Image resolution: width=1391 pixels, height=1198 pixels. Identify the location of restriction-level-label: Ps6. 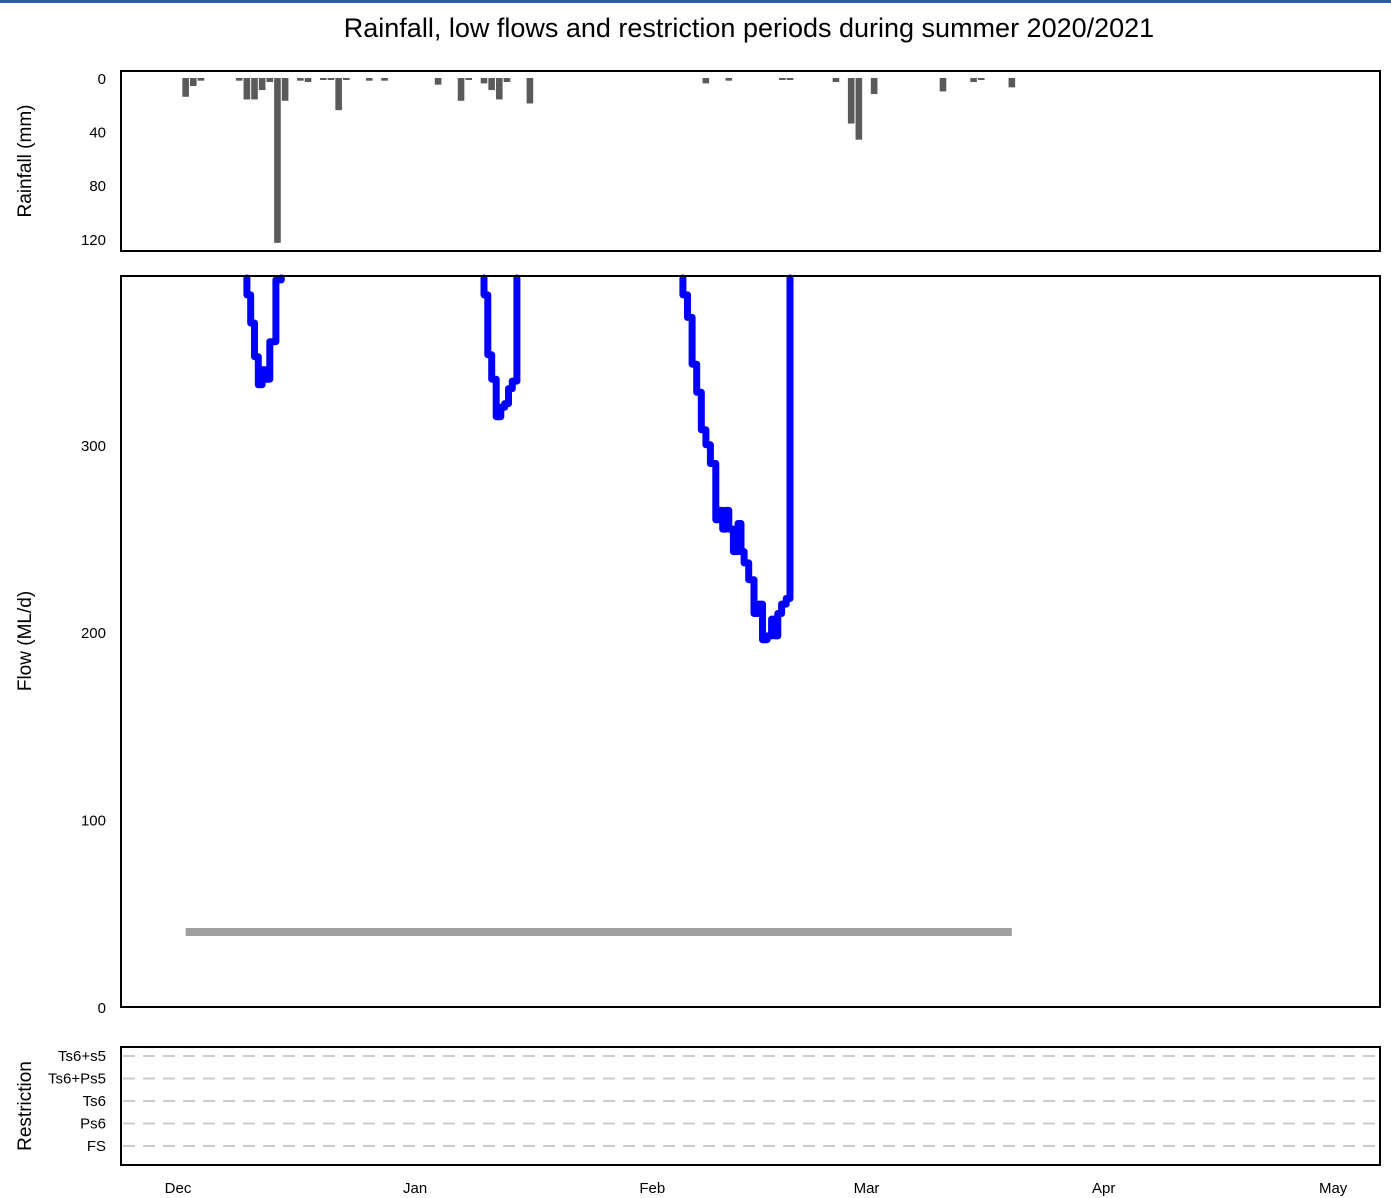
(93, 1124).